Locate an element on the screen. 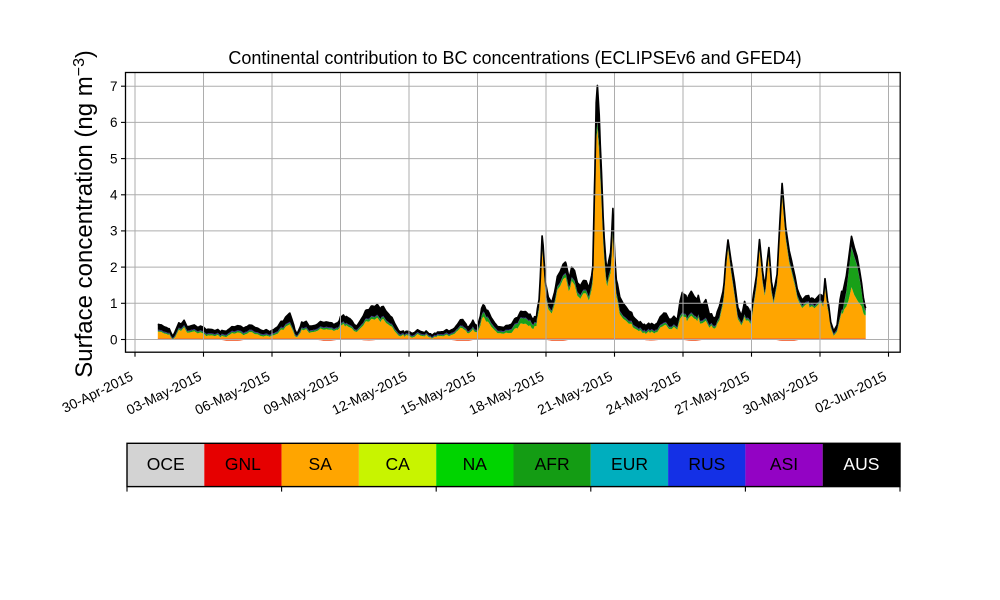 The height and width of the screenshot is (600, 1000). svg-text: ASI is located at coordinates (784, 464).